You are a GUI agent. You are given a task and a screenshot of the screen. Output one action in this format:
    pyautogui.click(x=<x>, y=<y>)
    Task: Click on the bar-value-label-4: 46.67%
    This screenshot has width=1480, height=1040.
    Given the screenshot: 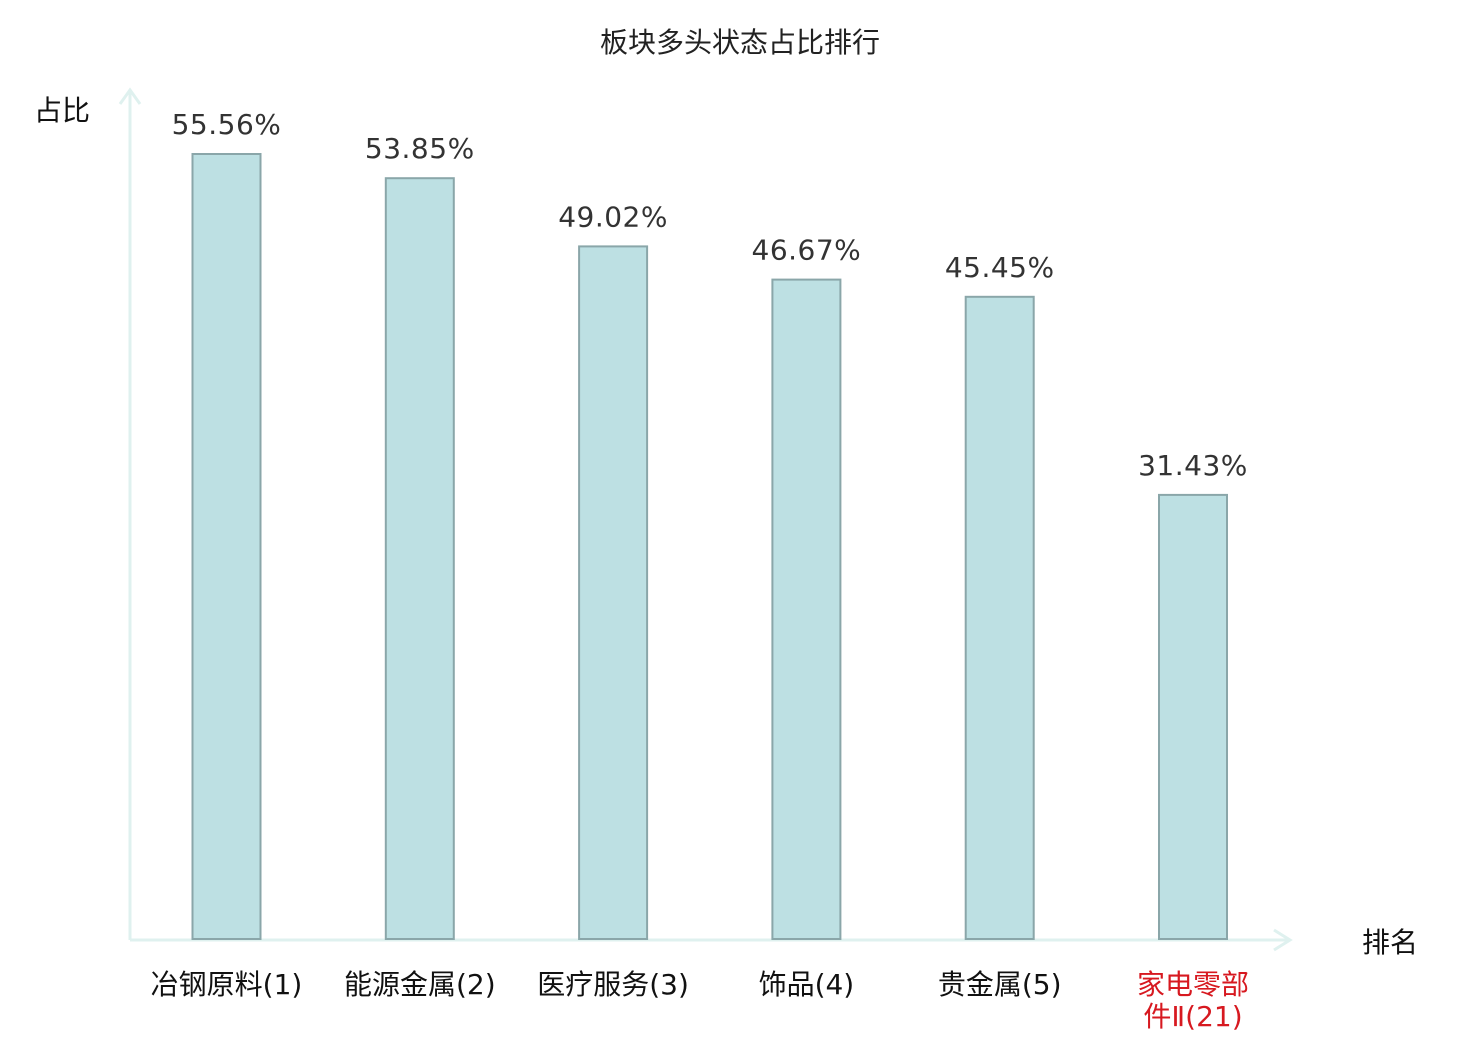 What is the action you would take?
    pyautogui.click(x=807, y=250)
    